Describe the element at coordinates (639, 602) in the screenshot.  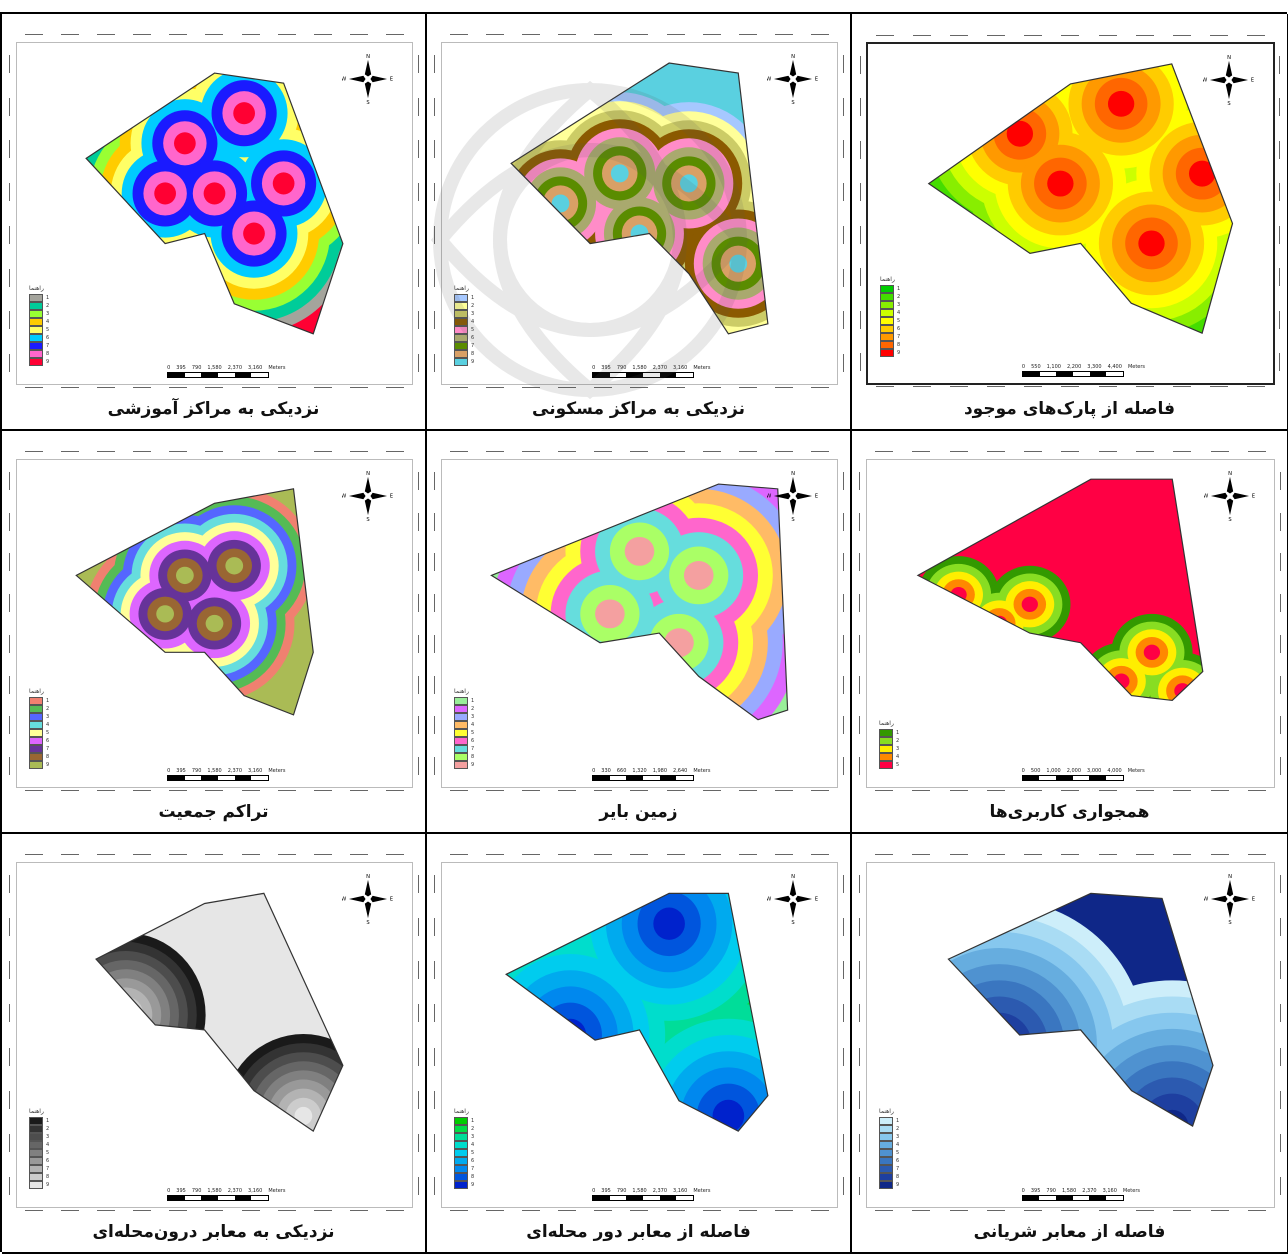
I see `study-area-map` at that location.